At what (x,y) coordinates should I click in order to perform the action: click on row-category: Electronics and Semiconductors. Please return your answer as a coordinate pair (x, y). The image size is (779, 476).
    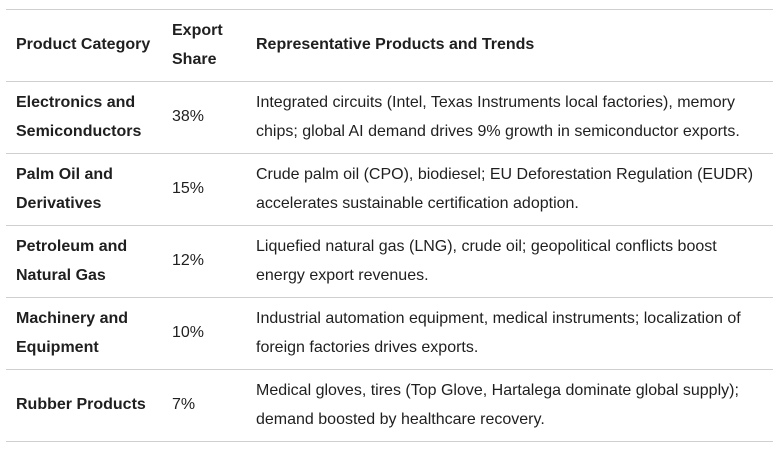
    Looking at the image, I should click on (84, 117).